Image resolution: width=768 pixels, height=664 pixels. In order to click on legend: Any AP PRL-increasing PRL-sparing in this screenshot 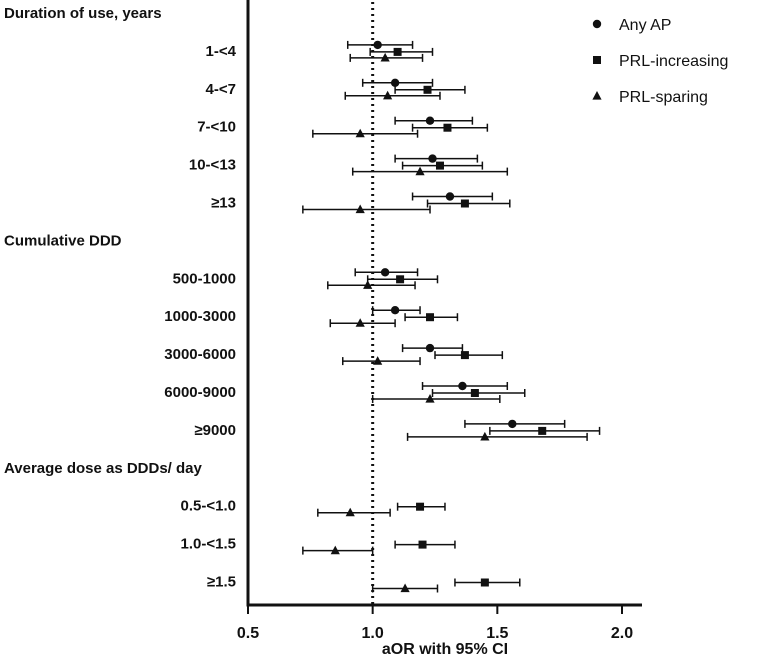, I will do `click(660, 61)`.